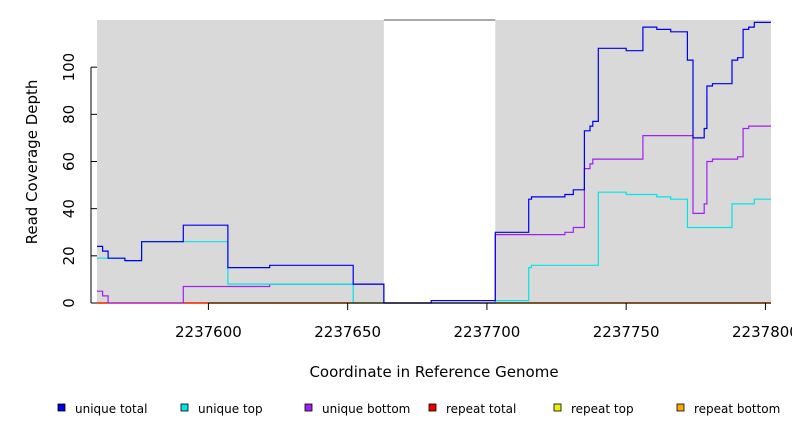 Image resolution: width=792 pixels, height=432 pixels. I want to click on y-tick-label: 0, so click(69, 303).